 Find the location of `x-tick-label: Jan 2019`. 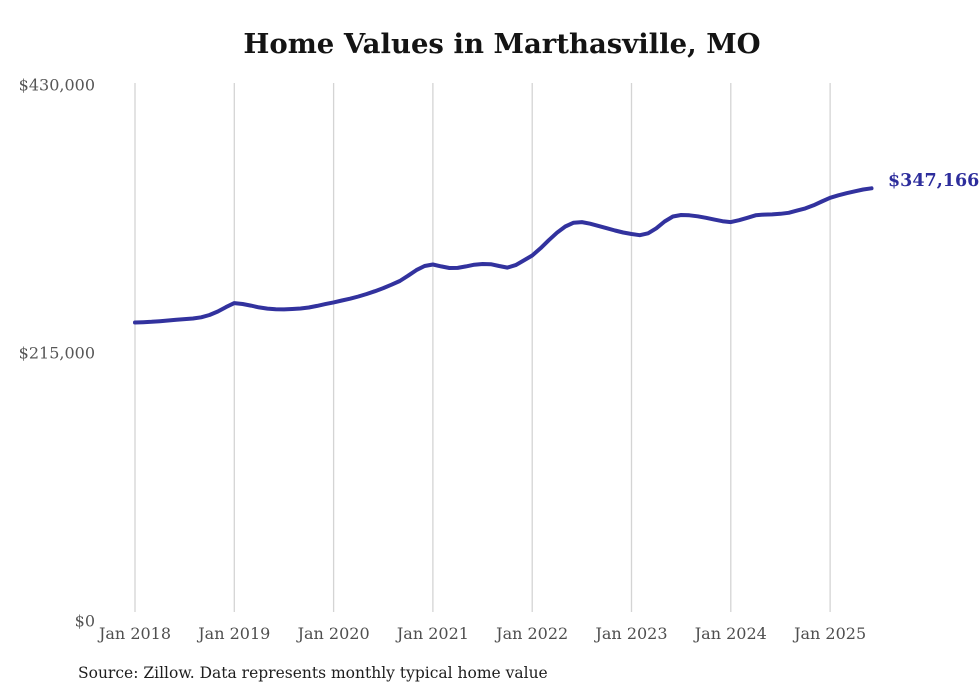

x-tick-label: Jan 2019 is located at coordinates (234, 633).